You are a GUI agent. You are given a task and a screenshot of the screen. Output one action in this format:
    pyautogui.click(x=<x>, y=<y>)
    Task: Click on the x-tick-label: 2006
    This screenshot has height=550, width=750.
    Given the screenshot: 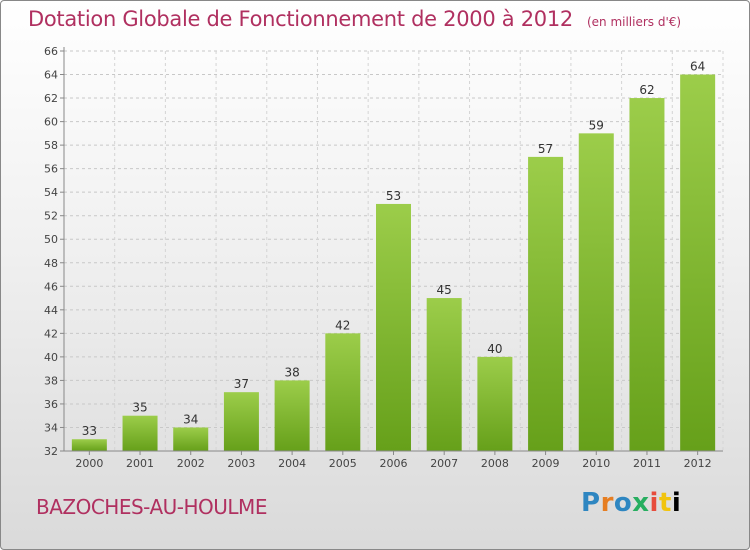 What is the action you would take?
    pyautogui.click(x=394, y=463)
    